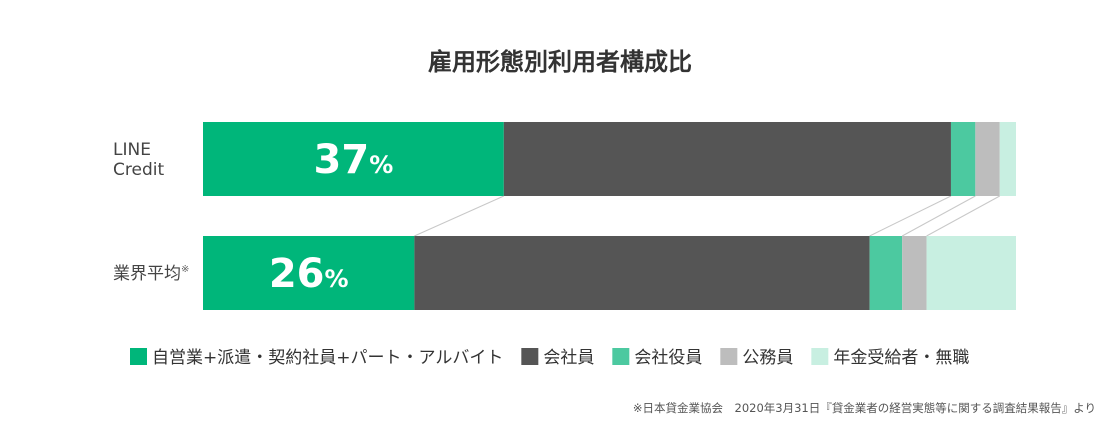 The width and height of the screenshot is (1120, 430). Describe the element at coordinates (560, 62) in the screenshot. I see `chart-title: 雇用形態別利用者構成比` at that location.